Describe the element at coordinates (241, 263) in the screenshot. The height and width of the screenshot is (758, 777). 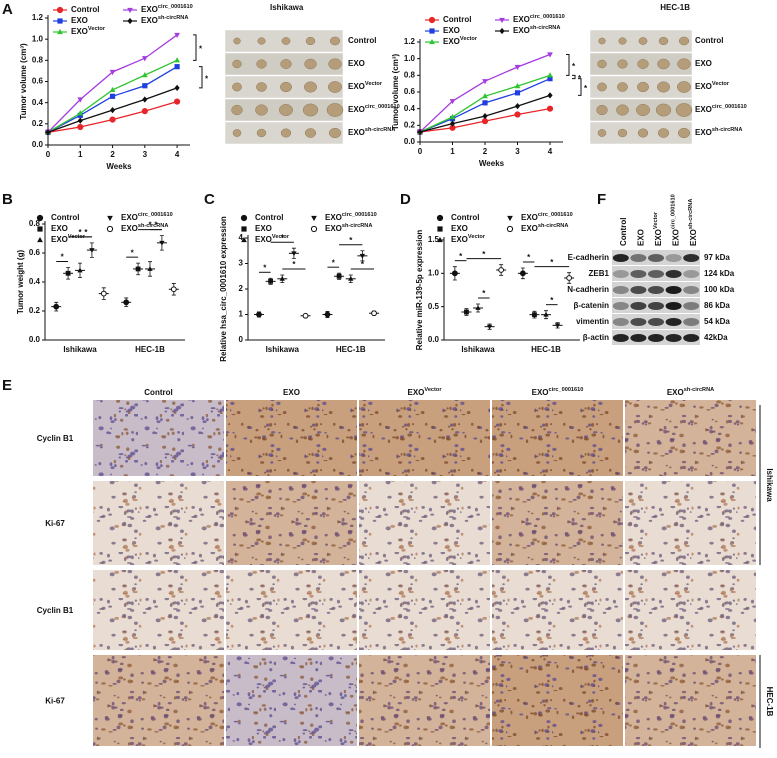
I see `y-tick-label: 3` at that location.